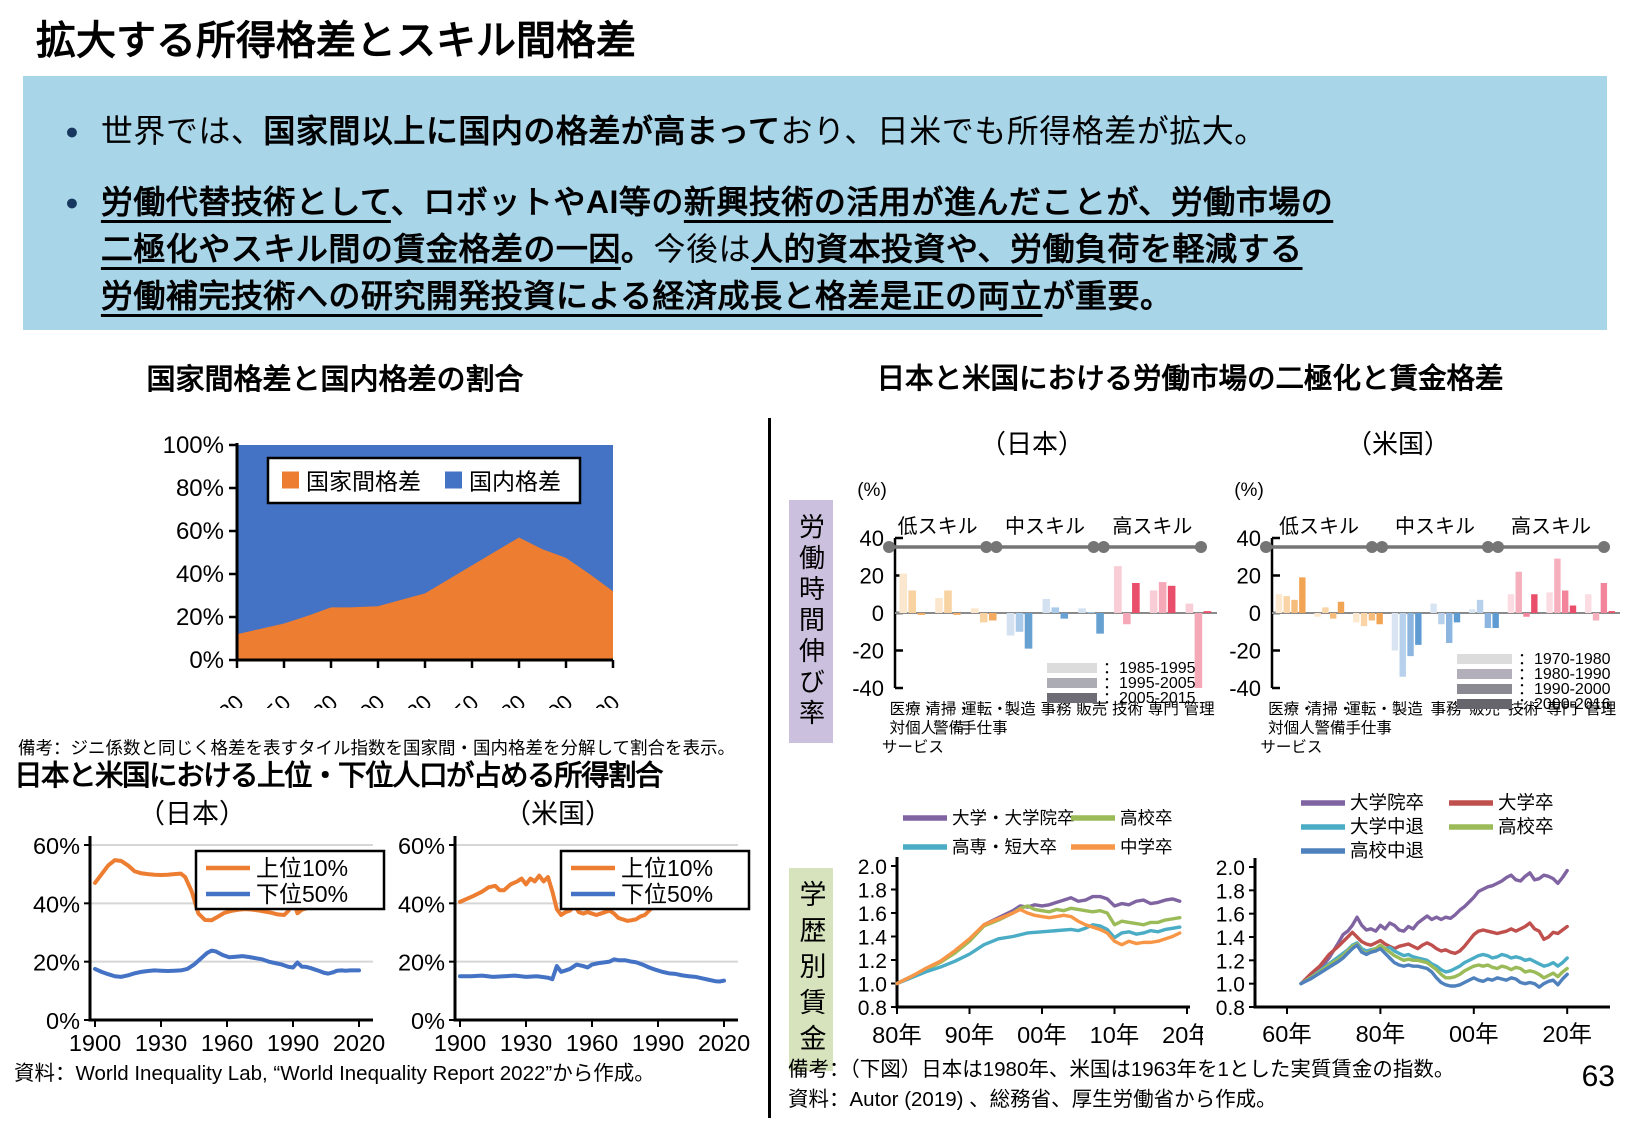 Image resolution: width=1625 pixels, height=1125 pixels. Describe the element at coordinates (683, 131) in the screenshot. I see `summary-bullet-text: 世界では、国家間以上に国内の格差が高まっており、日米でも所得格差が拡大。` at that location.